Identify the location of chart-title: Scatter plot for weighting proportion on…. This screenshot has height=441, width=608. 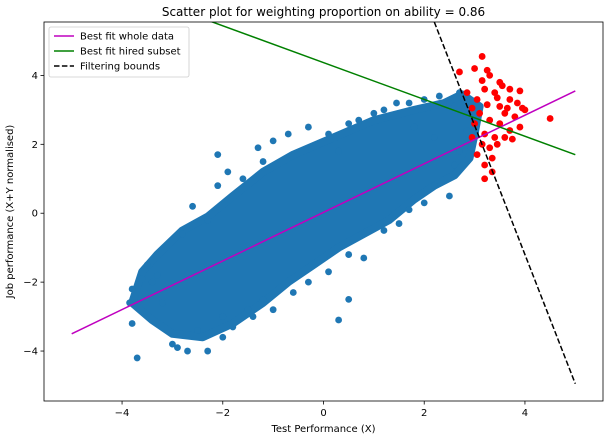
(323, 12).